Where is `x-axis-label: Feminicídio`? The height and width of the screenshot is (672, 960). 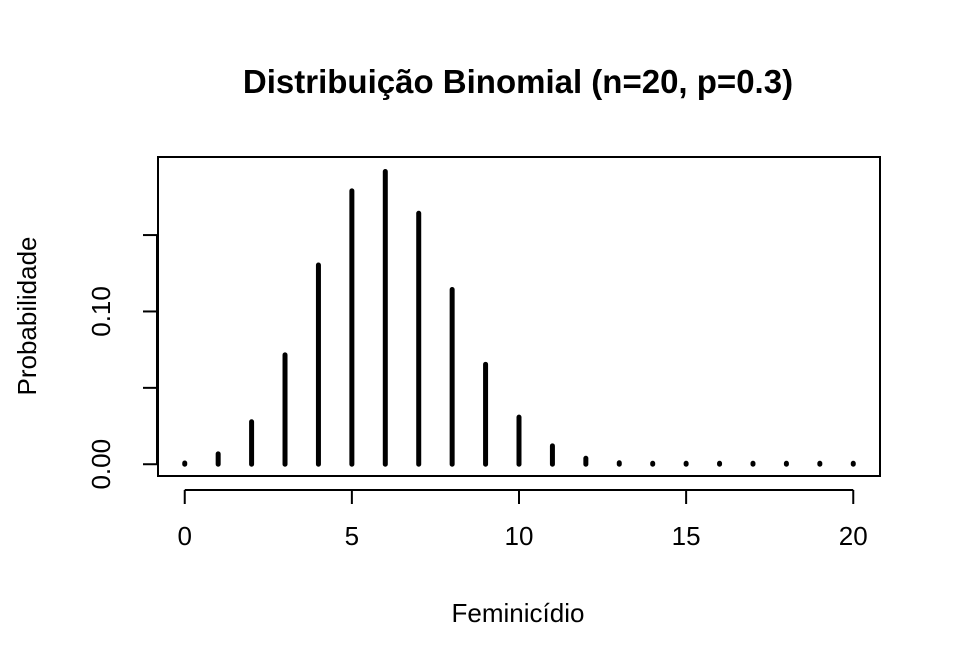
x-axis-label: Feminicídio is located at coordinates (518, 613).